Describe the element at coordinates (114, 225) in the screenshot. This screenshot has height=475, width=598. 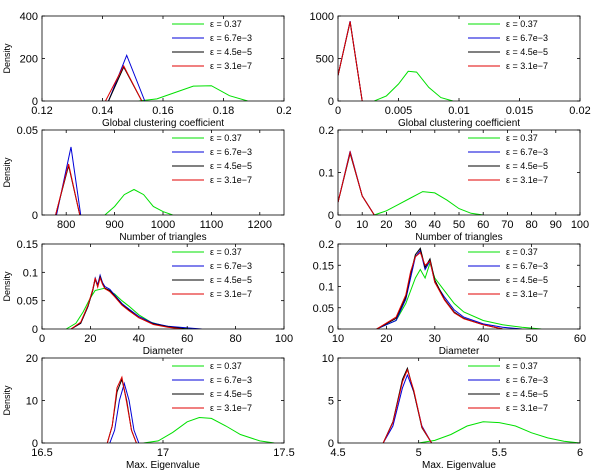
I see `x-tick-label: 900` at that location.